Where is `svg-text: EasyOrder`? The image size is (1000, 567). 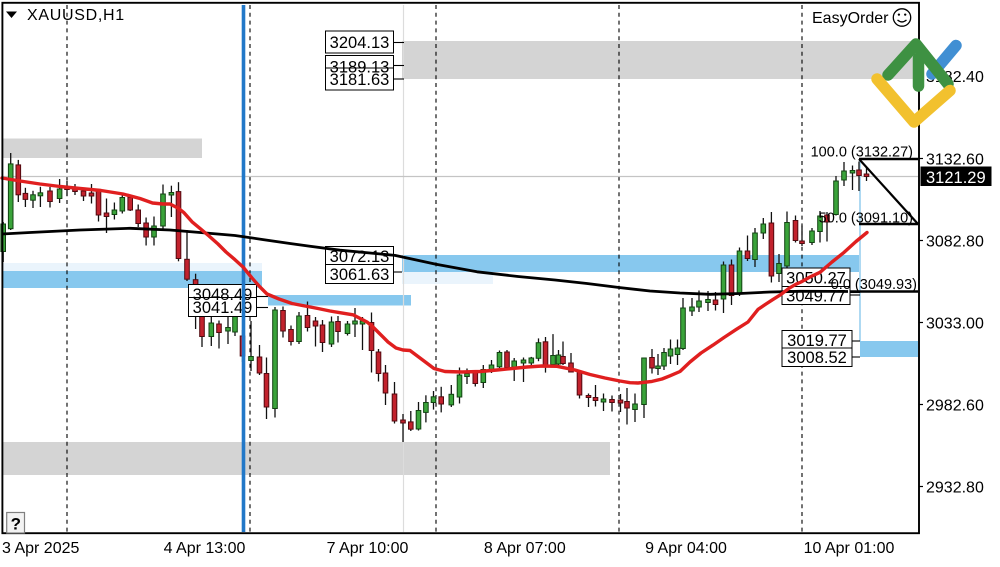
svg-text: EasyOrder is located at coordinates (850, 18).